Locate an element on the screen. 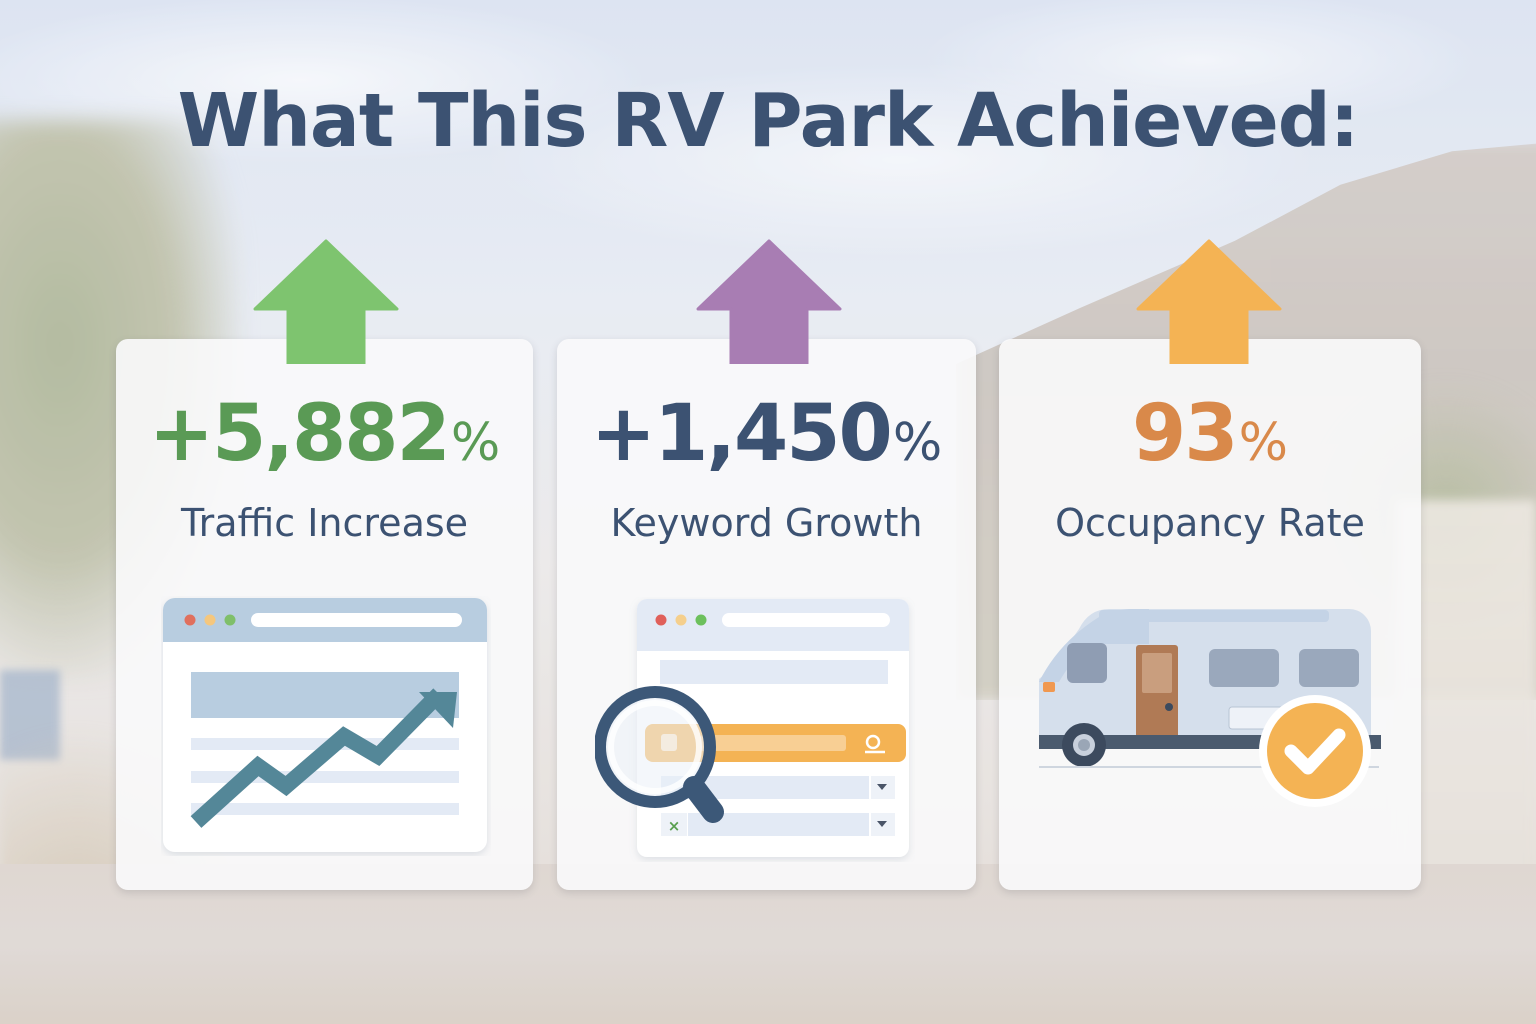  stat-number: 93 is located at coordinates (1185, 434).